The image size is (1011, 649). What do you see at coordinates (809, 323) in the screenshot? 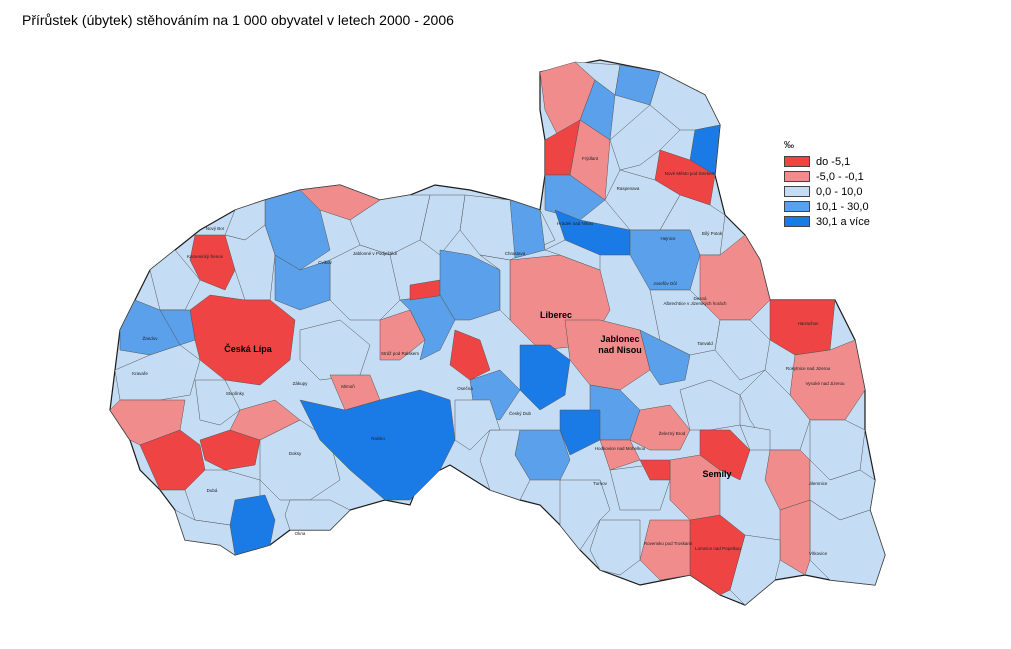
I see `municipality-label-harrachov: Harrachov` at bounding box center [809, 323].